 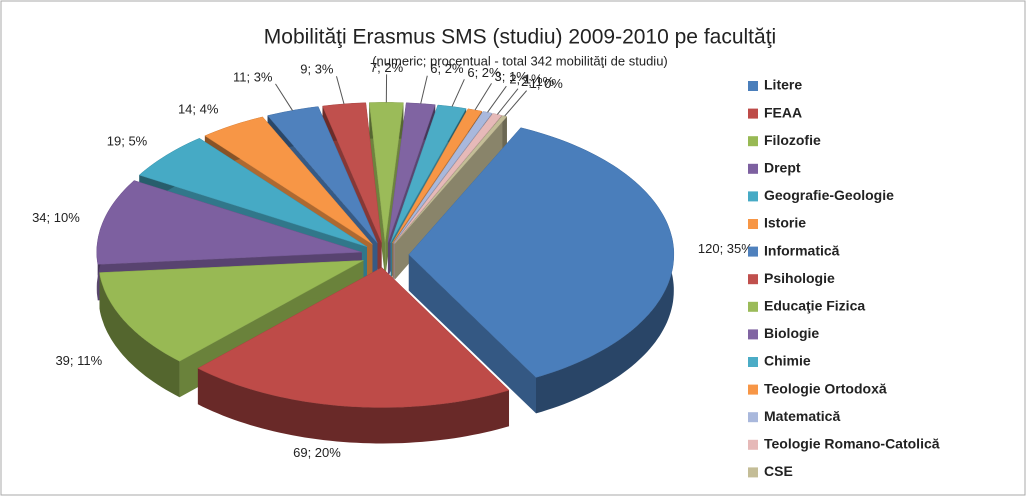 What do you see at coordinates (387, 67) in the screenshot?
I see `data-label: 7; 2%` at bounding box center [387, 67].